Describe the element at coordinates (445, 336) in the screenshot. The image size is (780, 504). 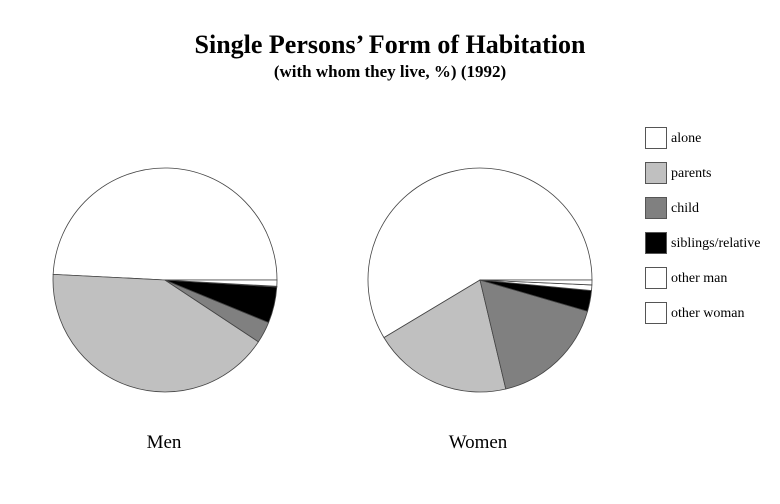
I see `slice-women-parents` at that location.